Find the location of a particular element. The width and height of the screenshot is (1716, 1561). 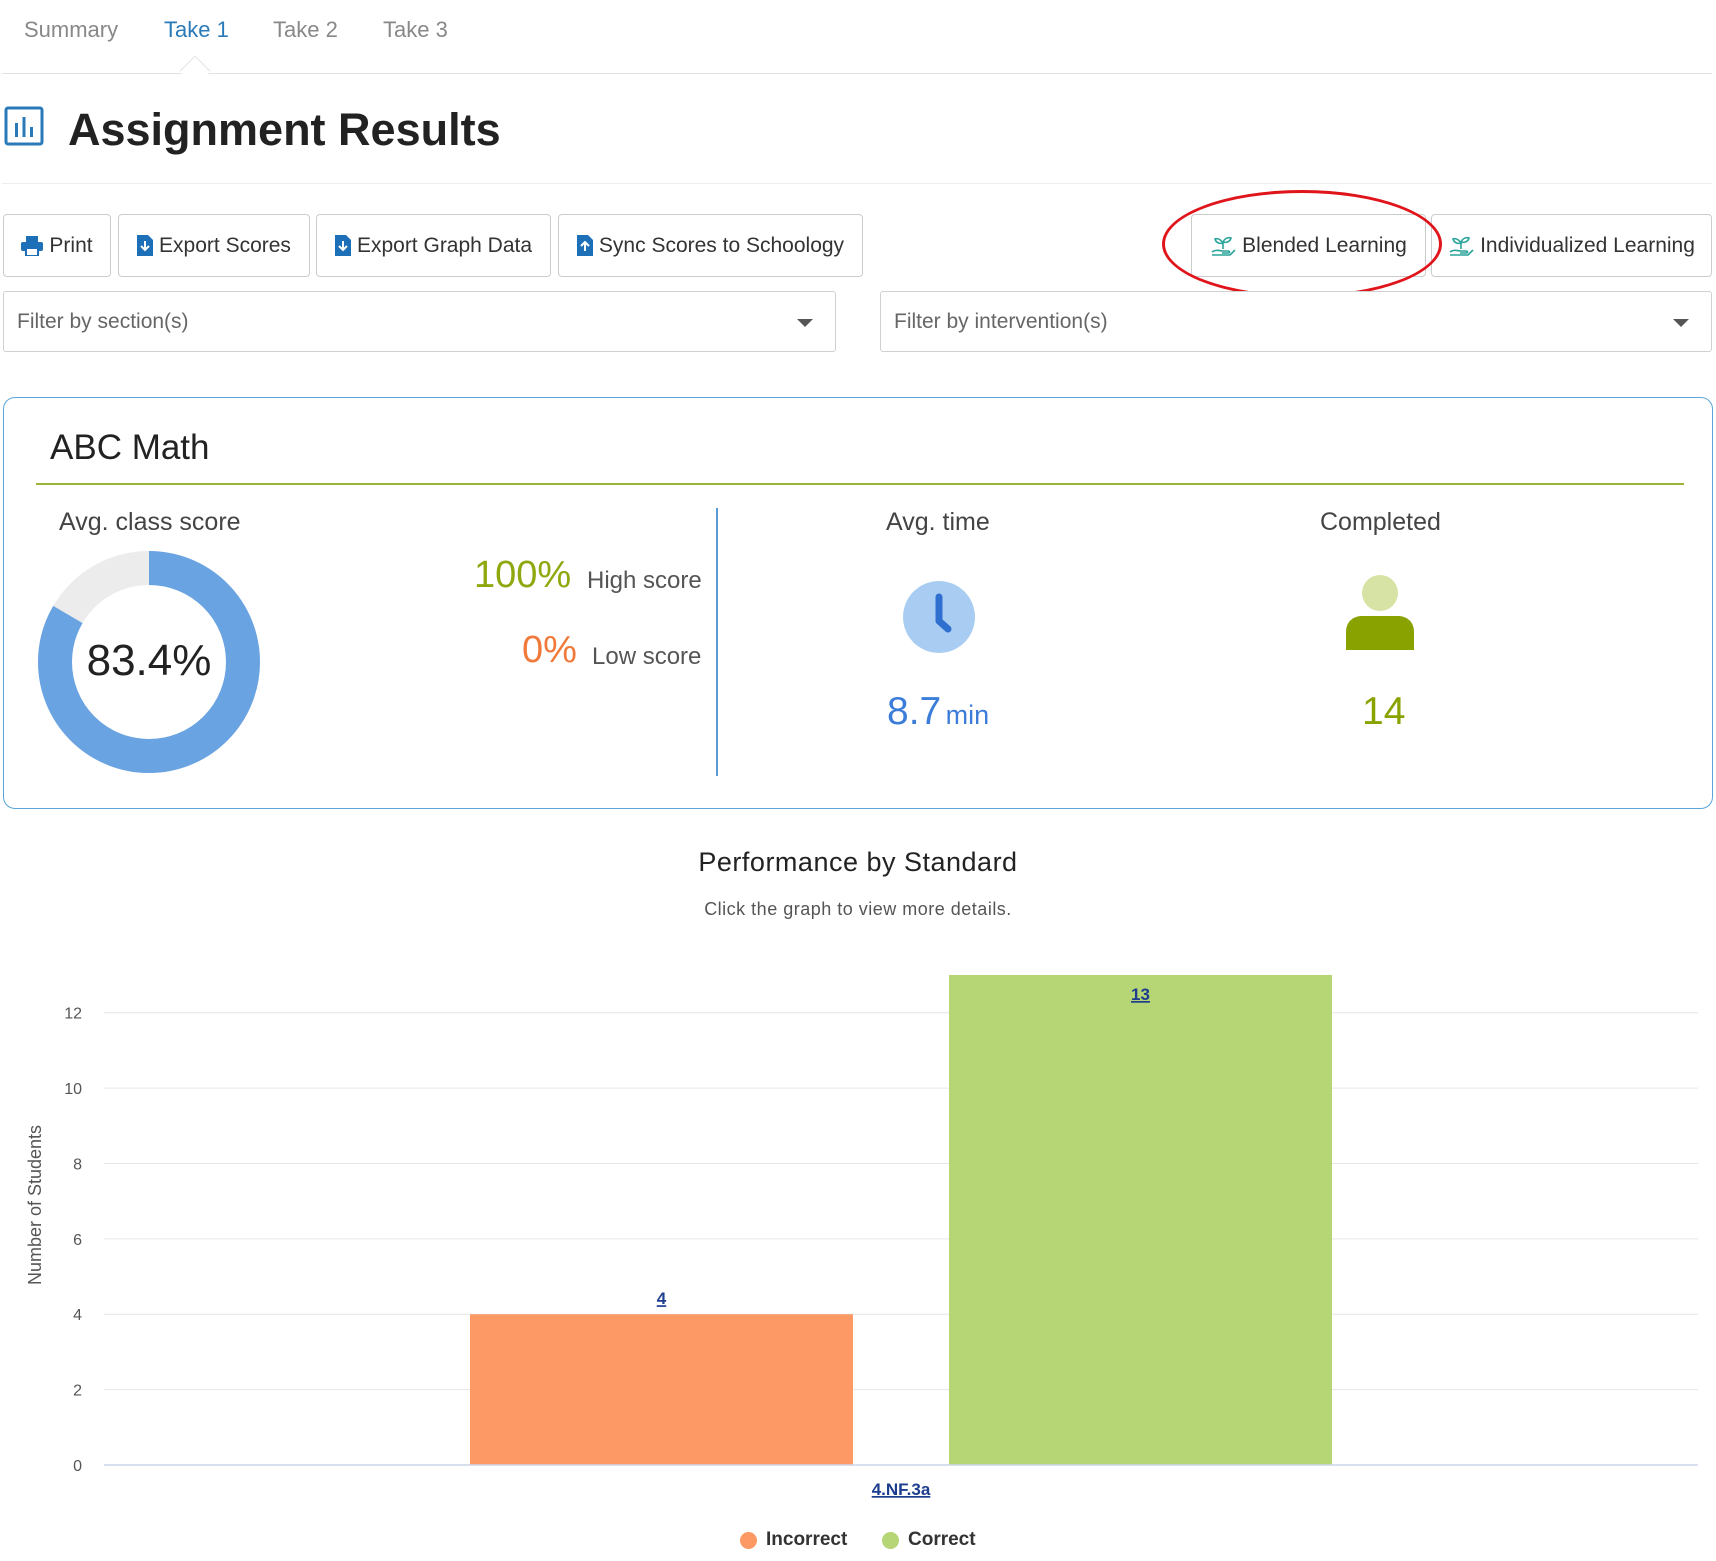

legend-correct-label: Correct is located at coordinates (942, 1539).